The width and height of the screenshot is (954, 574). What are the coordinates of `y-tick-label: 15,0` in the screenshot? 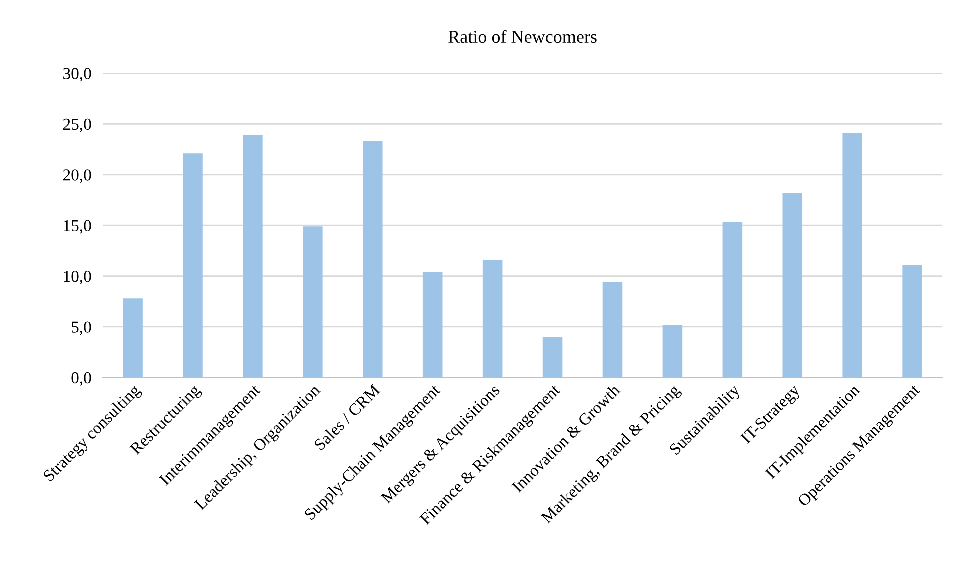 It's located at (78, 227).